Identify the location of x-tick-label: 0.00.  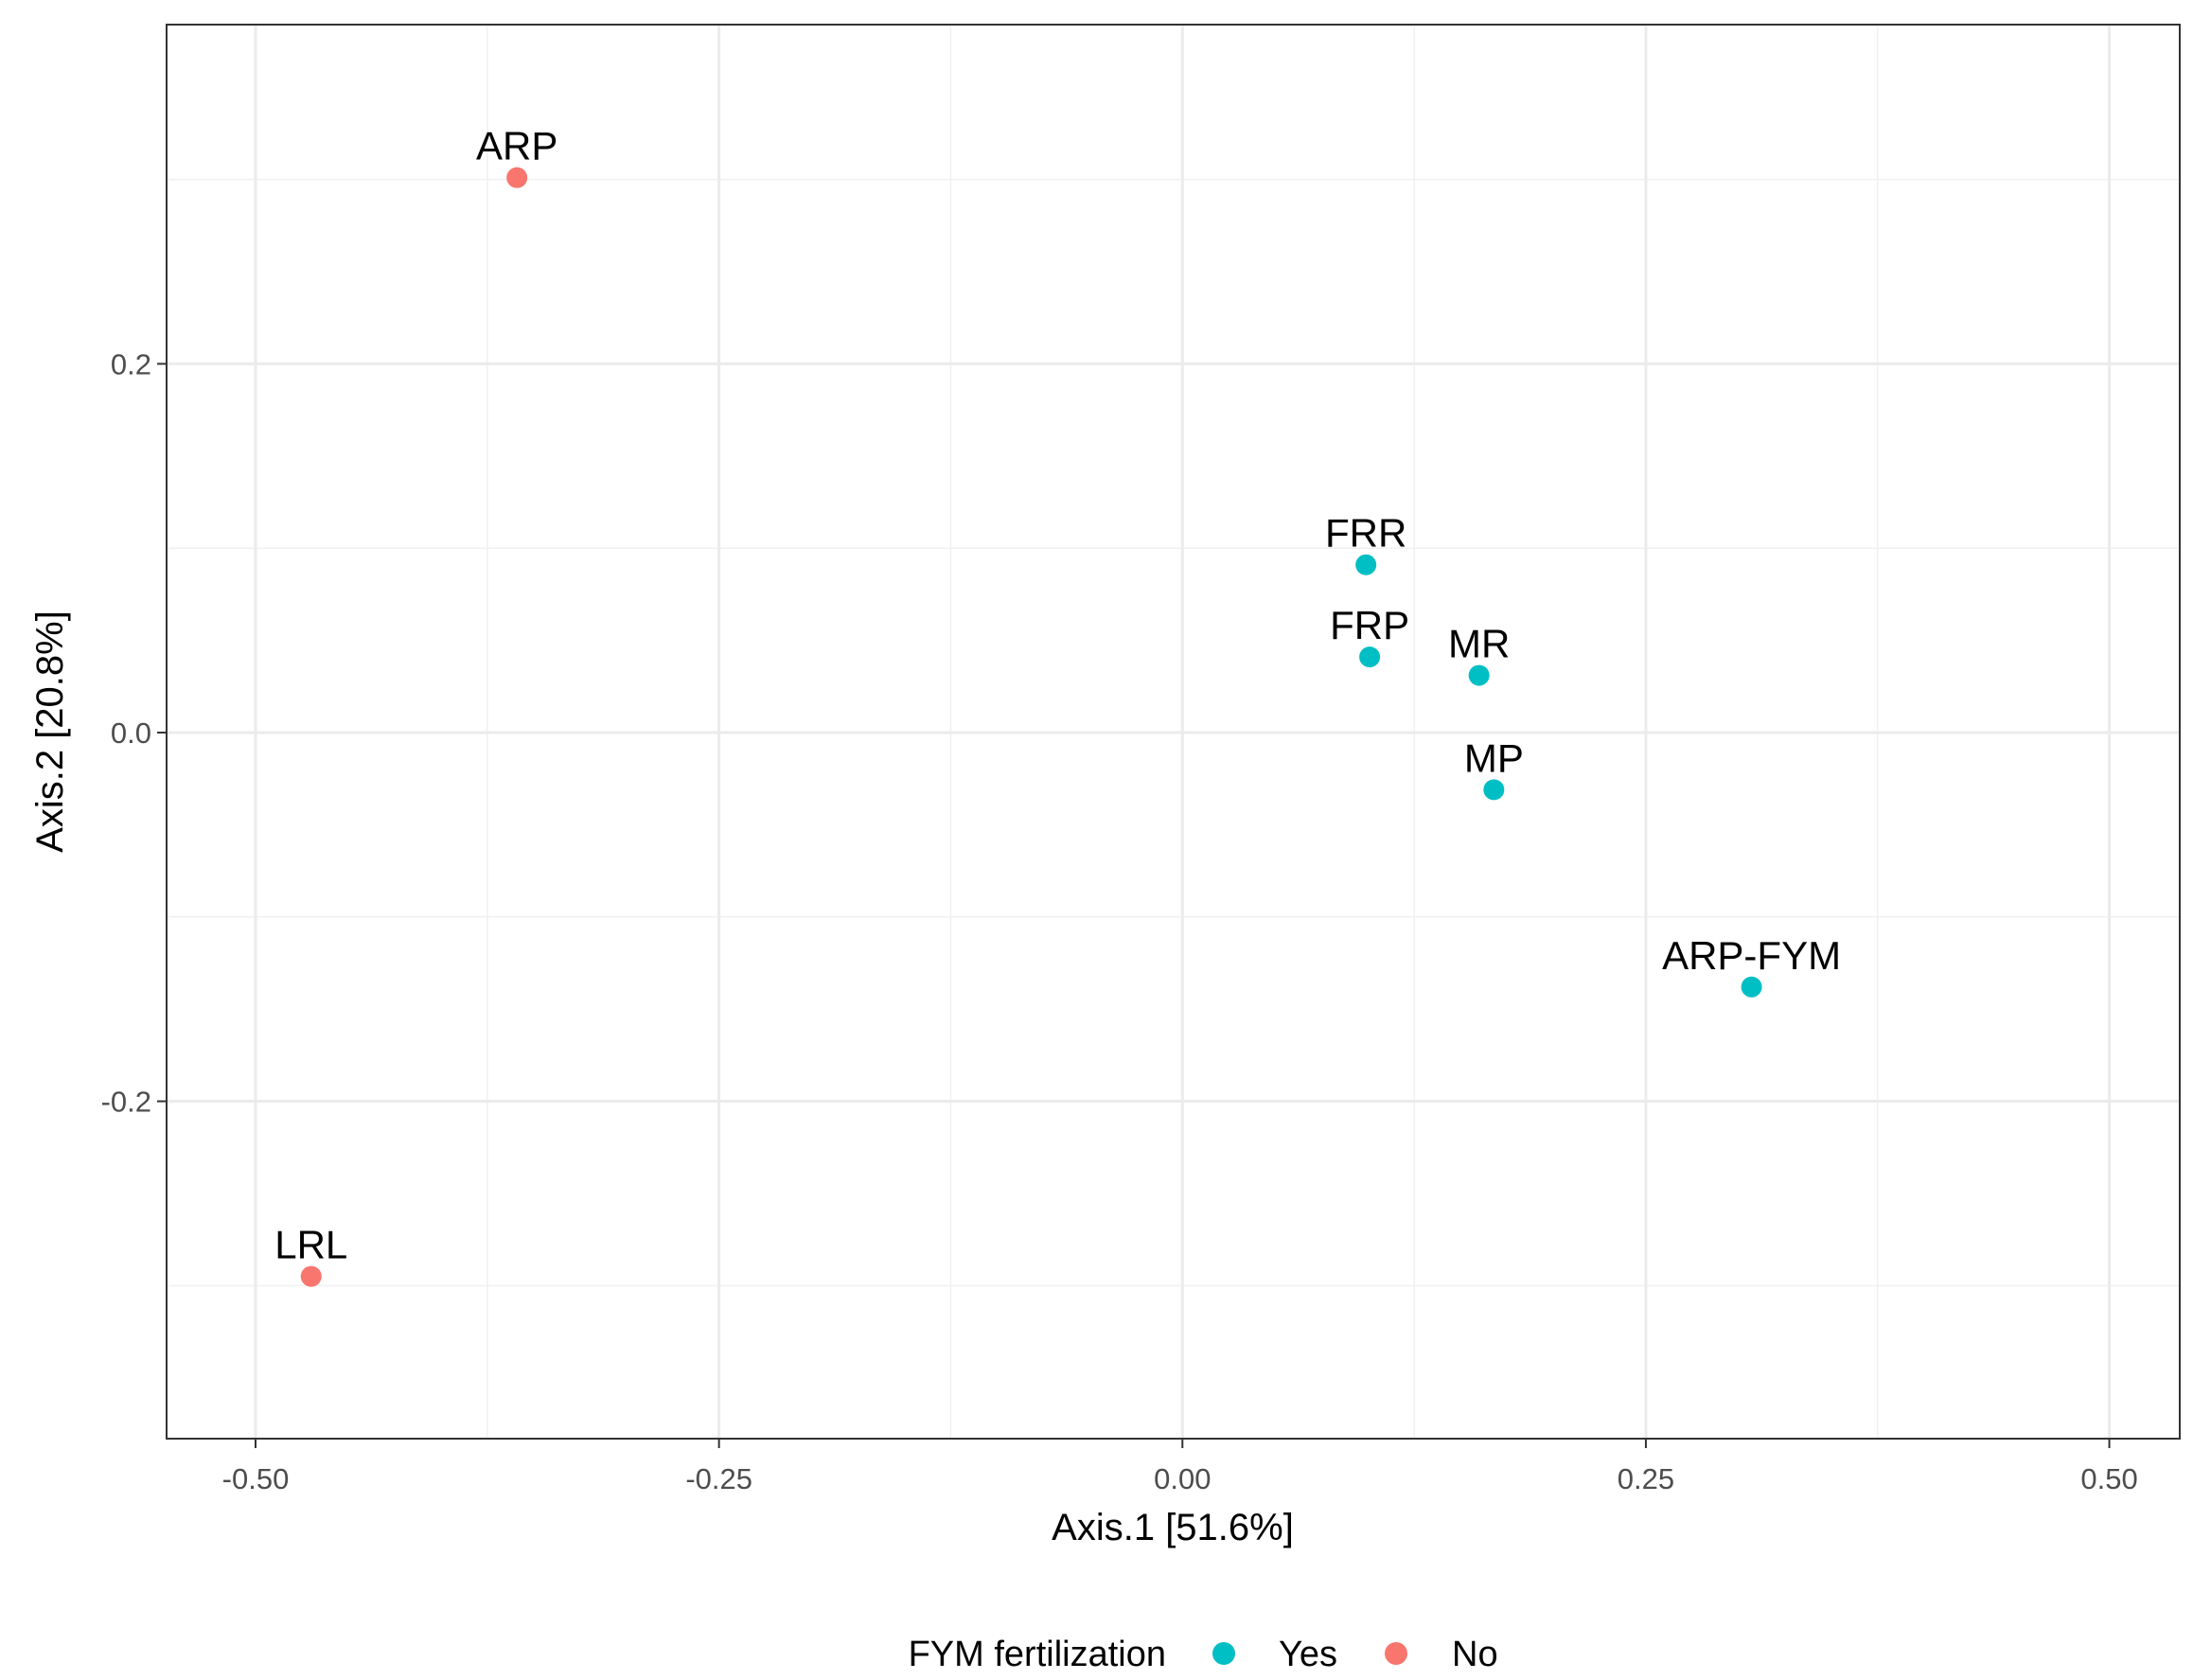
(1182, 1478).